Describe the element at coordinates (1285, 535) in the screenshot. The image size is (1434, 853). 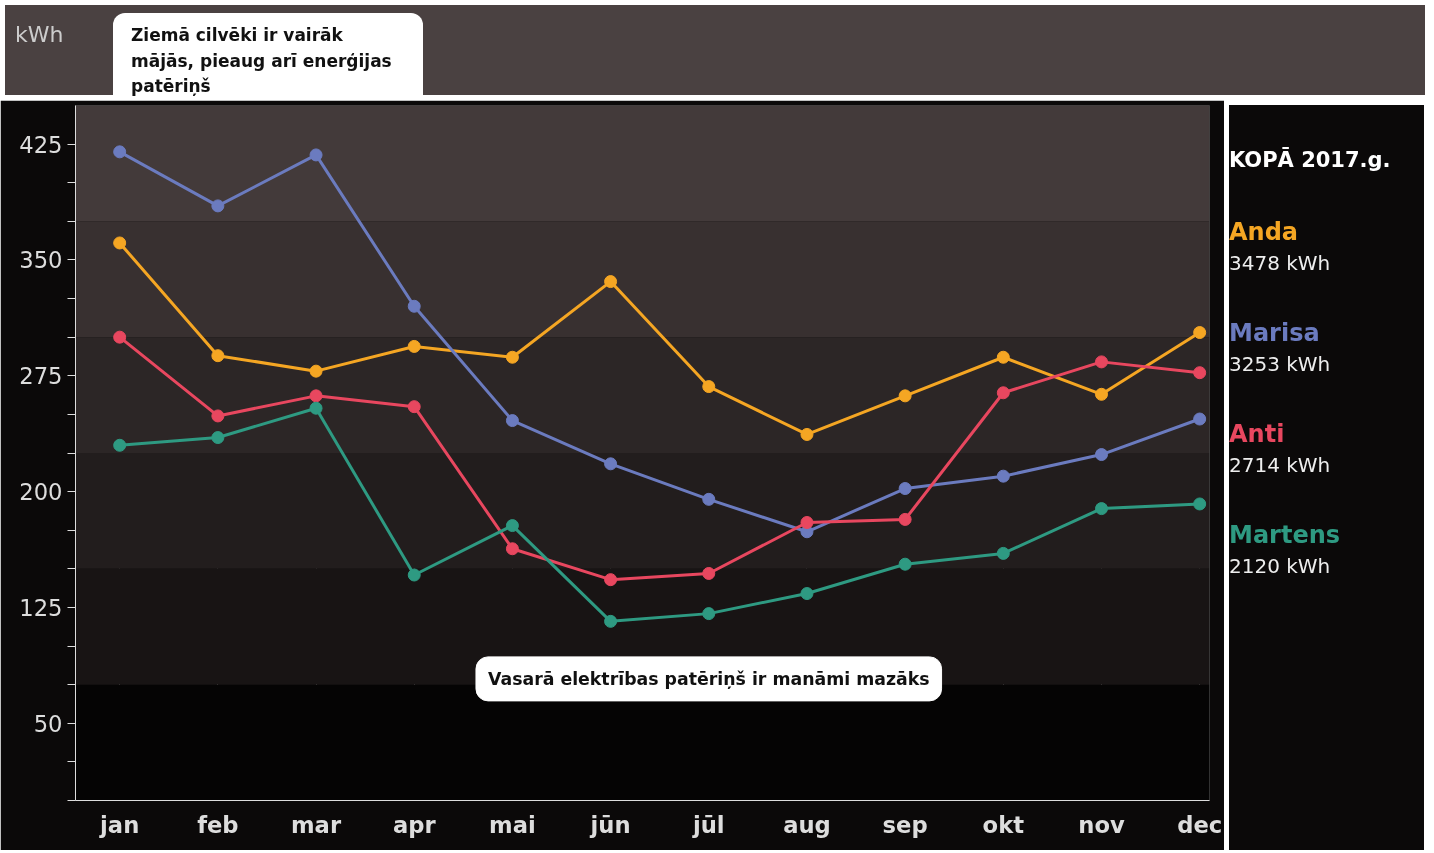
I see `series-label: Martens` at that location.